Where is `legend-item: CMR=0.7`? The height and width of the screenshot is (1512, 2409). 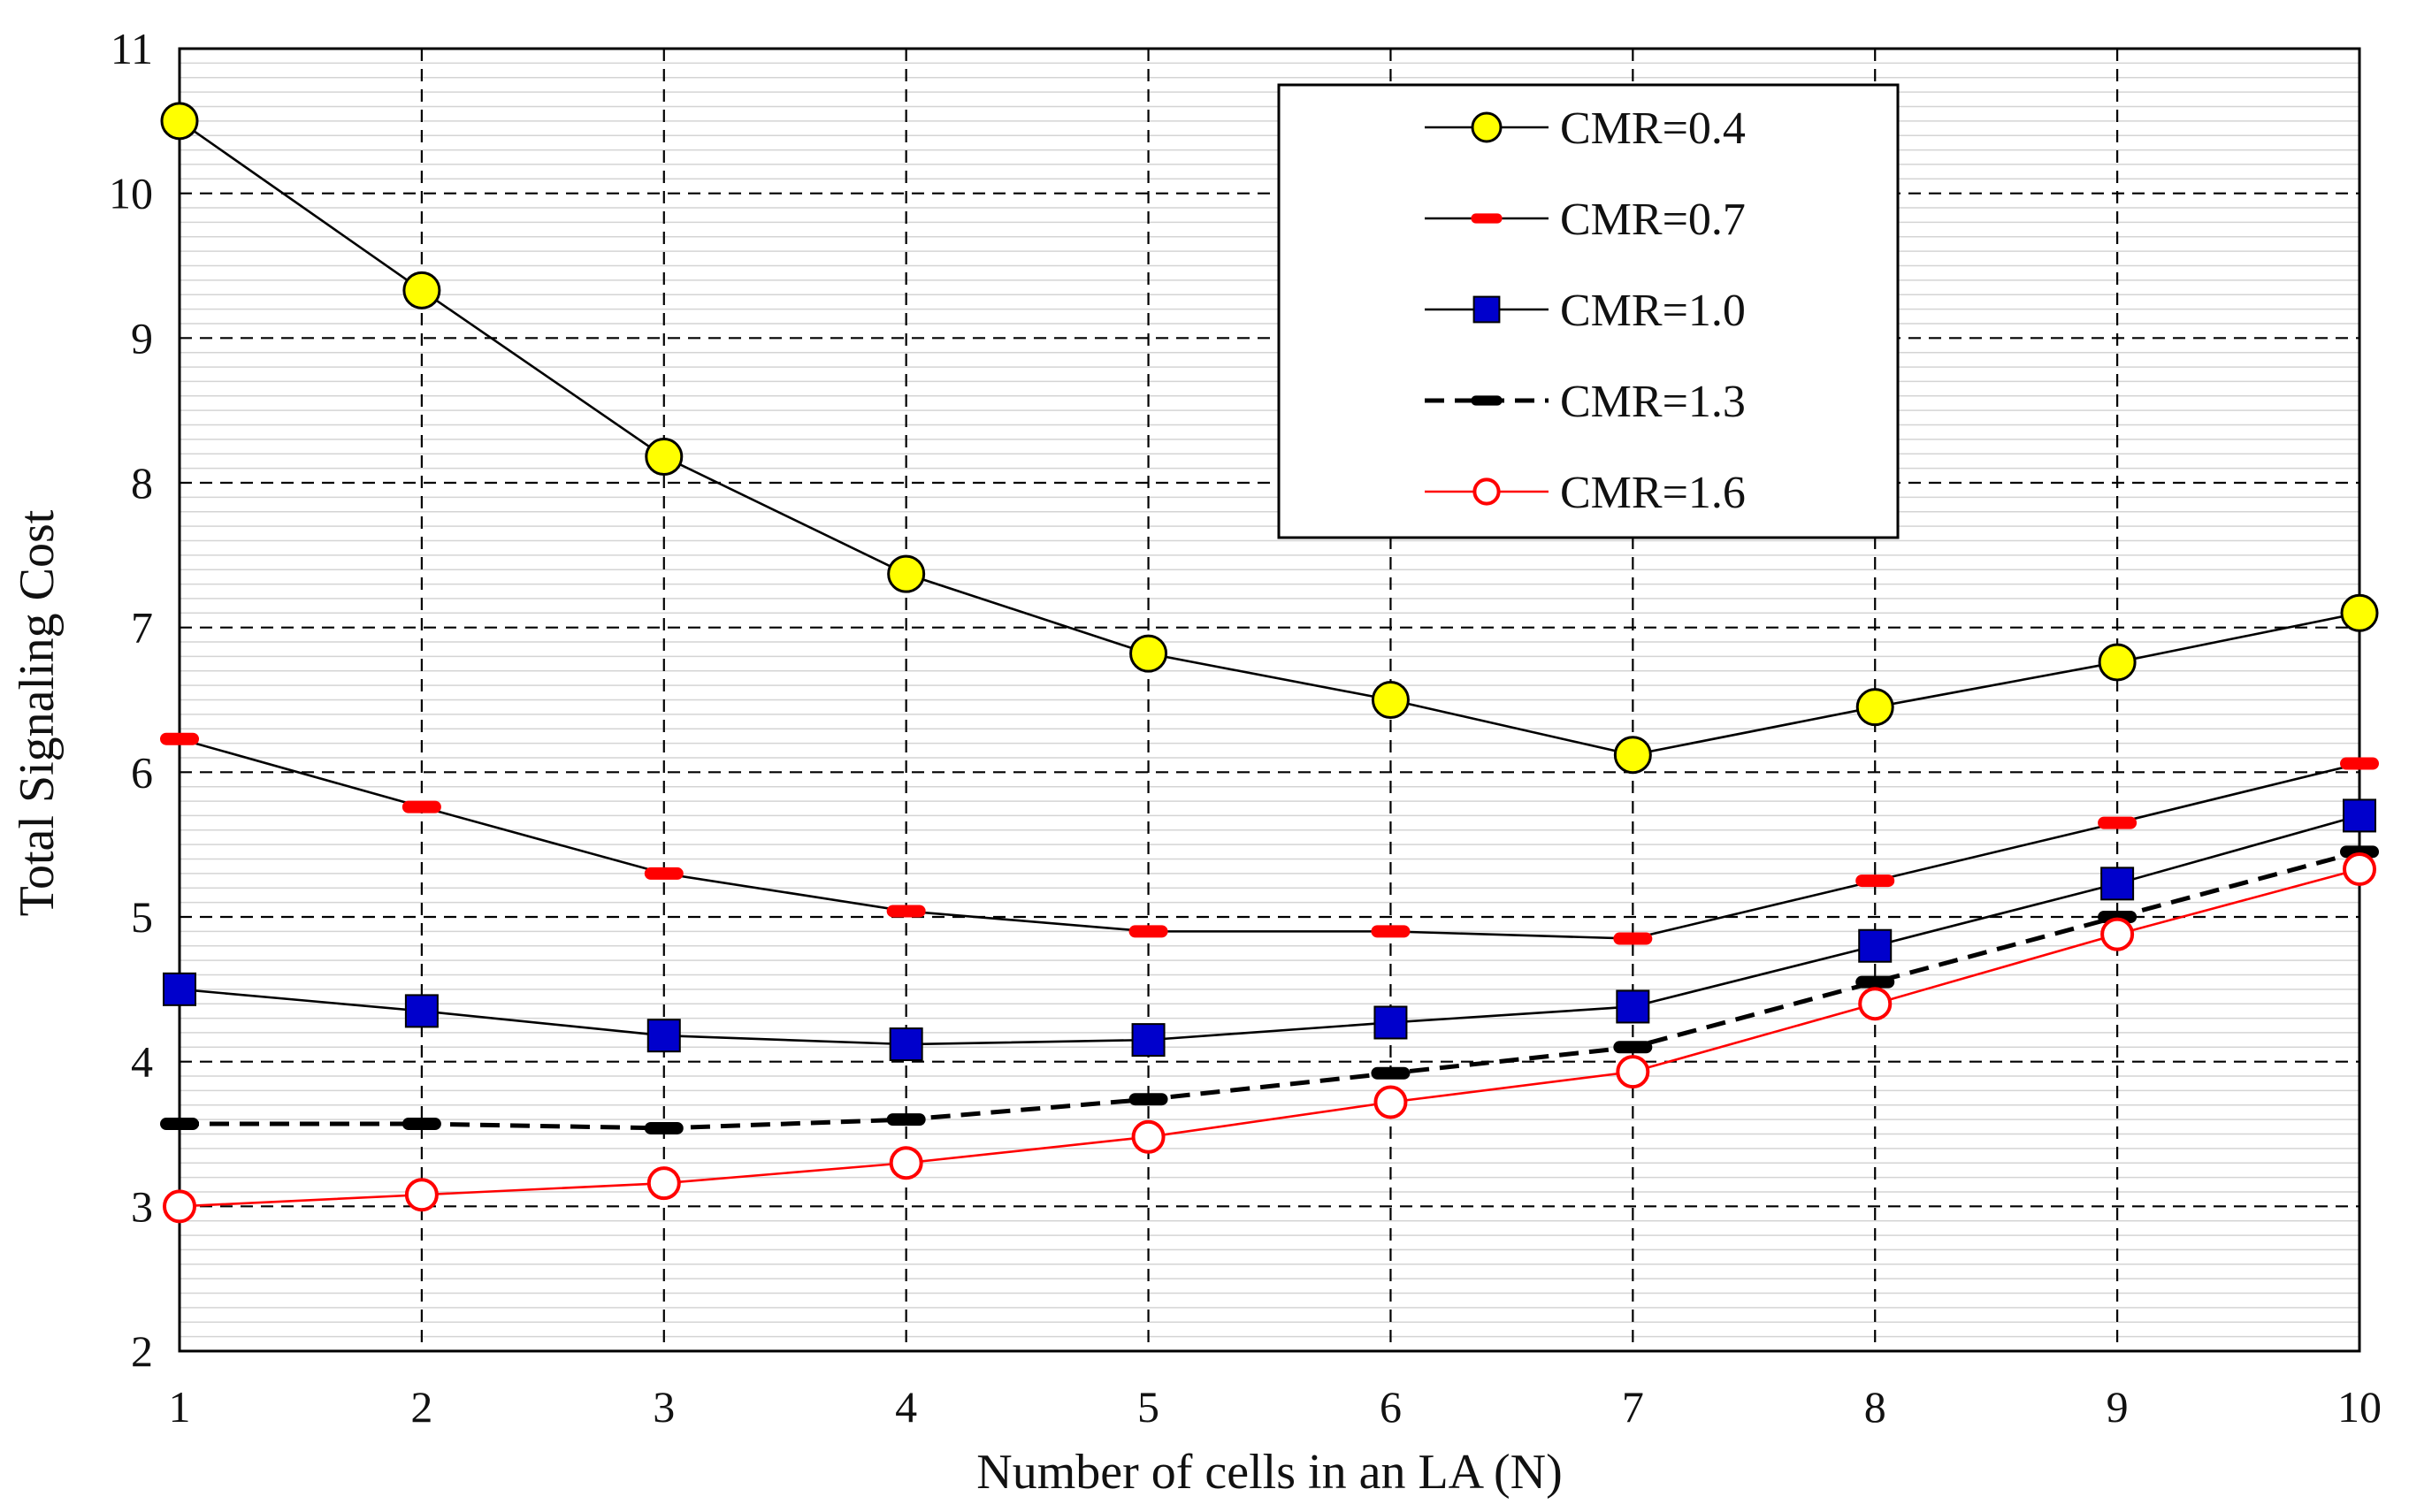
legend-item: CMR=0.7 is located at coordinates (1586, 220).